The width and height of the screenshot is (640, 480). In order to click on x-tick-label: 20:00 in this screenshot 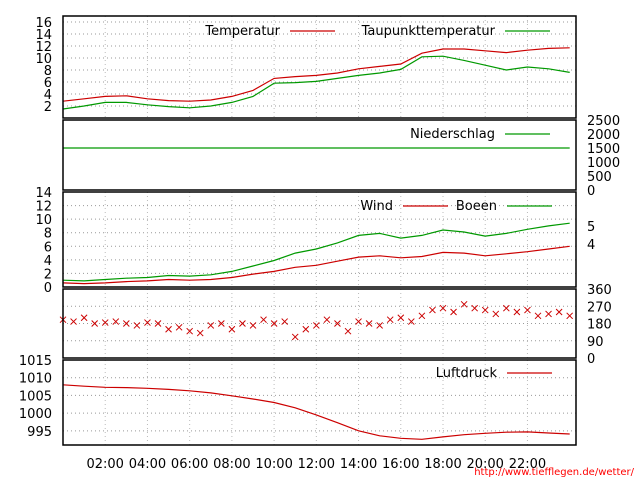, I will do `click(484, 464)`.